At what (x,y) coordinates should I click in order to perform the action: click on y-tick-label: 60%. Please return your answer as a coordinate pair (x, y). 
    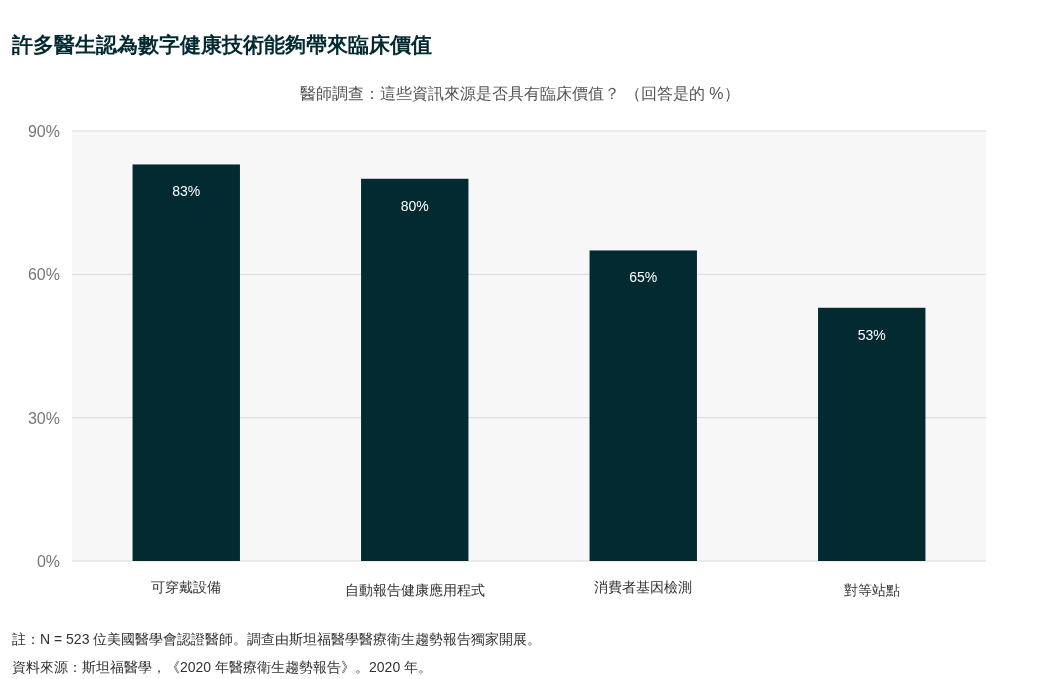
    Looking at the image, I should click on (43, 275).